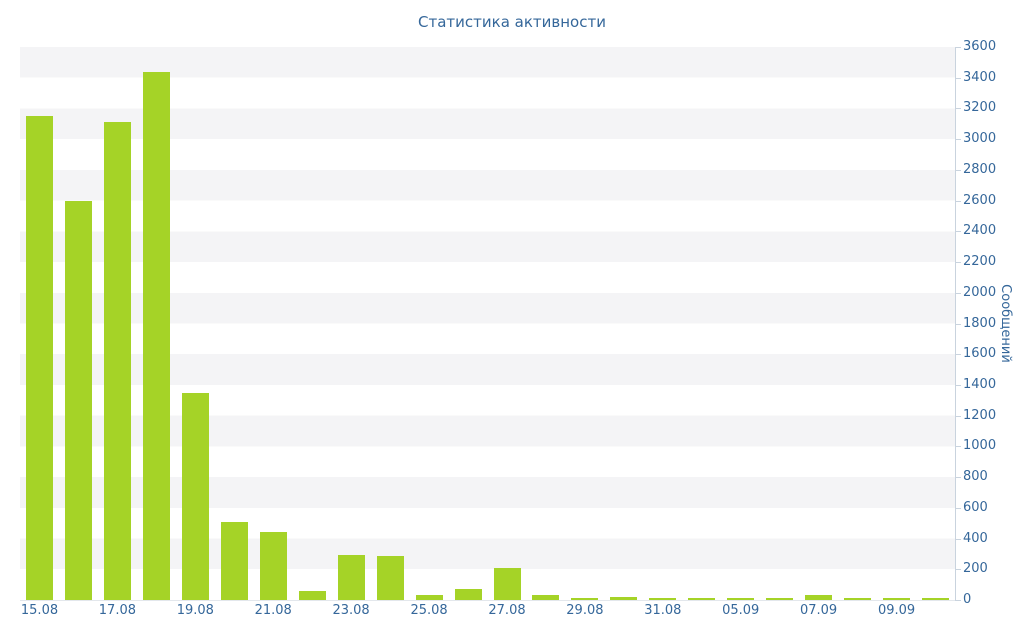 This screenshot has width=1024, height=640. Describe the element at coordinates (975, 507) in the screenshot. I see `y-tick-label: 600` at that location.